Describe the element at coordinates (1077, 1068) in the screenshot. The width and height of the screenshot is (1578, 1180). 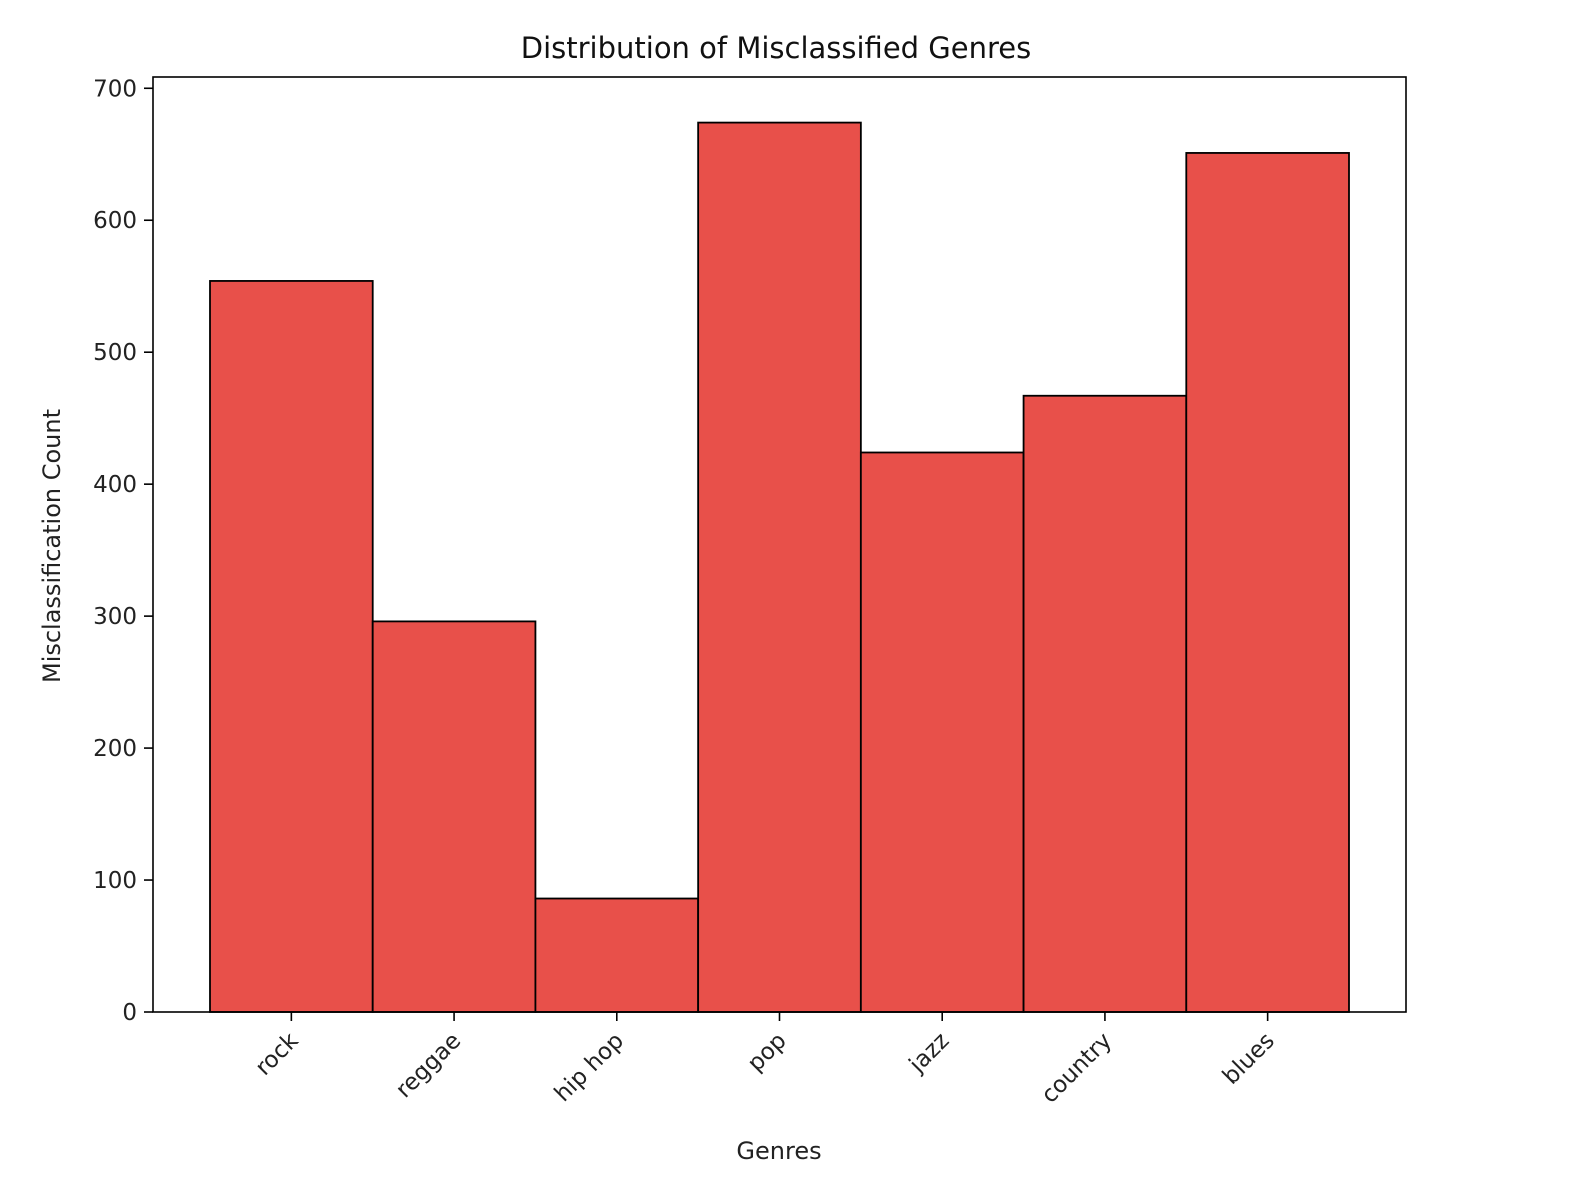
I see `x-tick-label: country` at that location.